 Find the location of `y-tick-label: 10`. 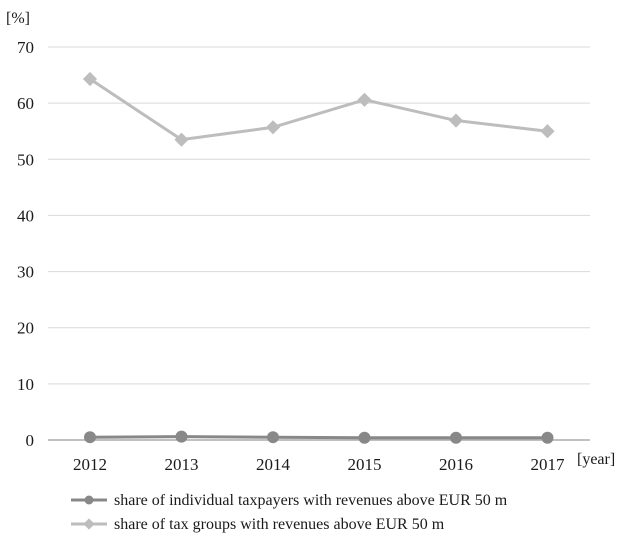

y-tick-label: 10 is located at coordinates (25, 384).